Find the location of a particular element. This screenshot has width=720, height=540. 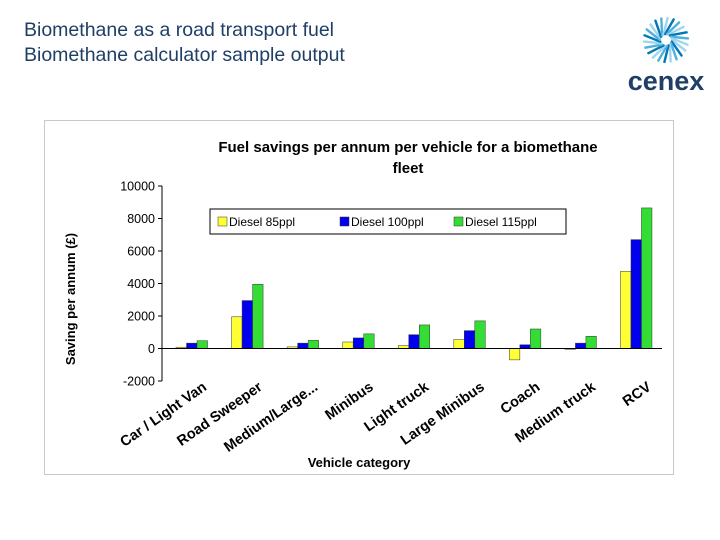

legend-label: Diesel 115ppl is located at coordinates (501, 222).